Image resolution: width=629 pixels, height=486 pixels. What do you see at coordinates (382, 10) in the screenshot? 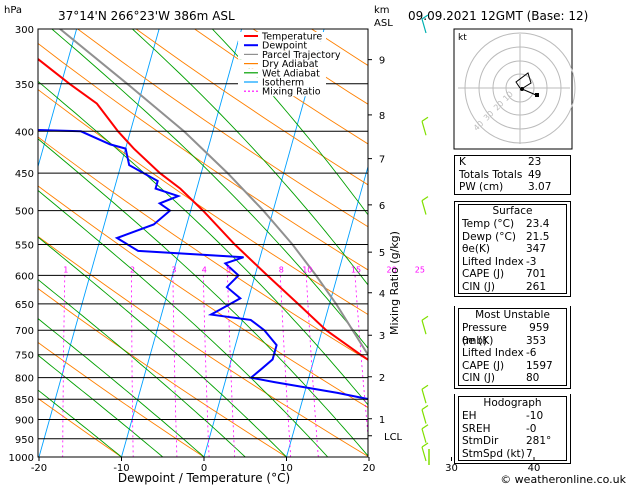
I see `km-unit: km` at bounding box center [382, 10].